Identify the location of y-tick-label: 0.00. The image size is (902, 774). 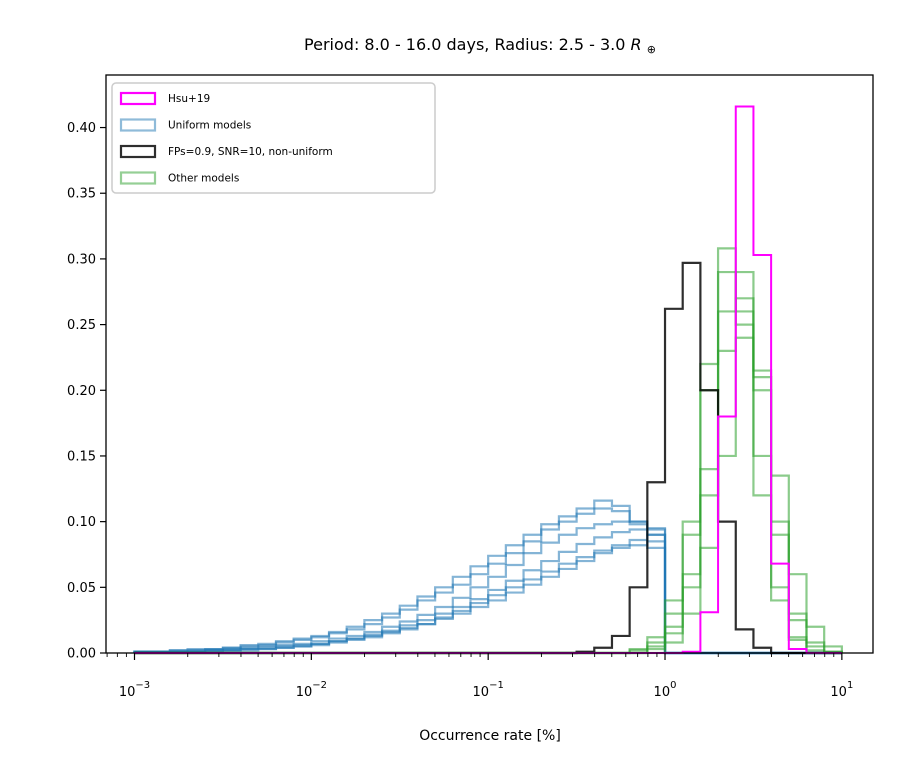
(81, 654).